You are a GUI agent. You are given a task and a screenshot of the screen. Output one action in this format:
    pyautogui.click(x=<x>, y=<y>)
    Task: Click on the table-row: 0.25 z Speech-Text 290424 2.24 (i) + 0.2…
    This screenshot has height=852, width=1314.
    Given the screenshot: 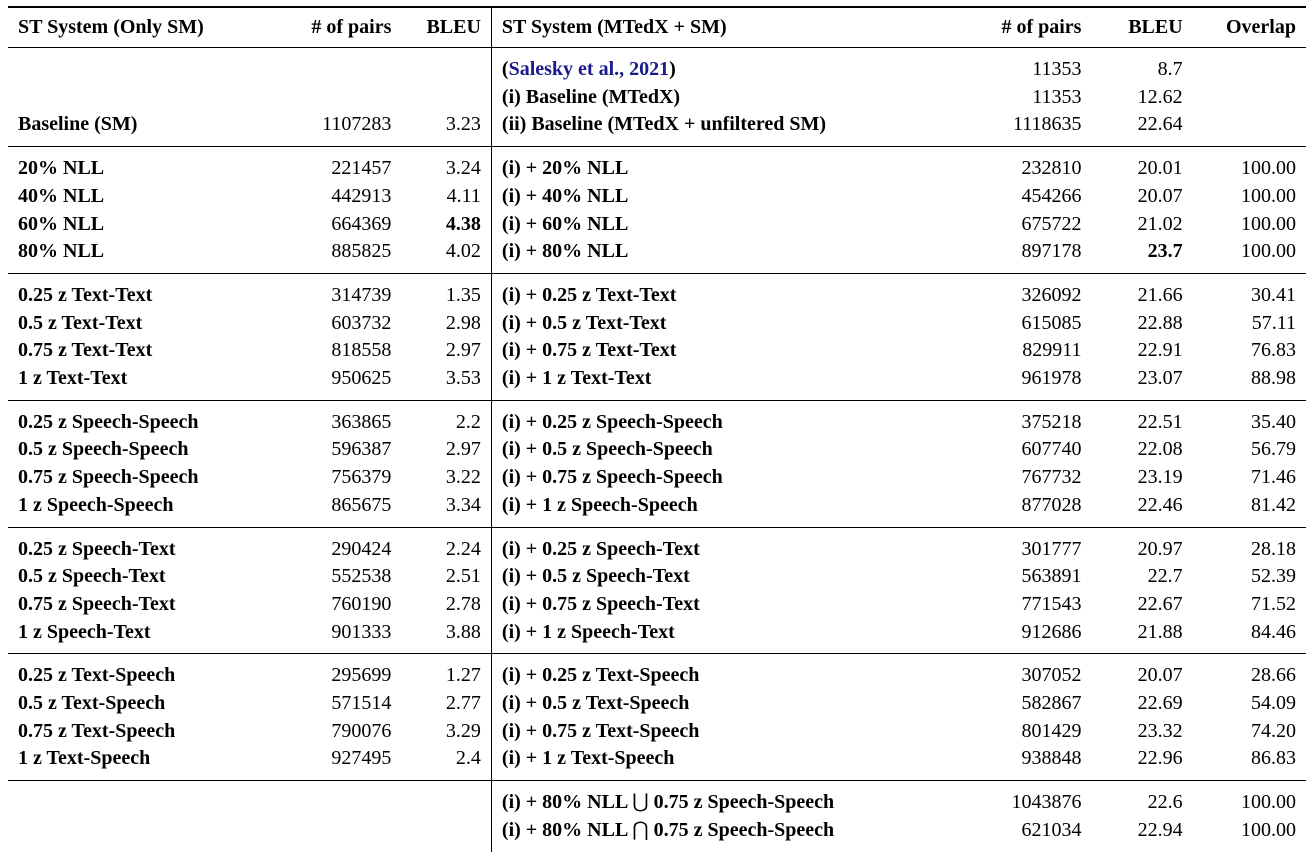 What is the action you would take?
    pyautogui.click(x=657, y=545)
    